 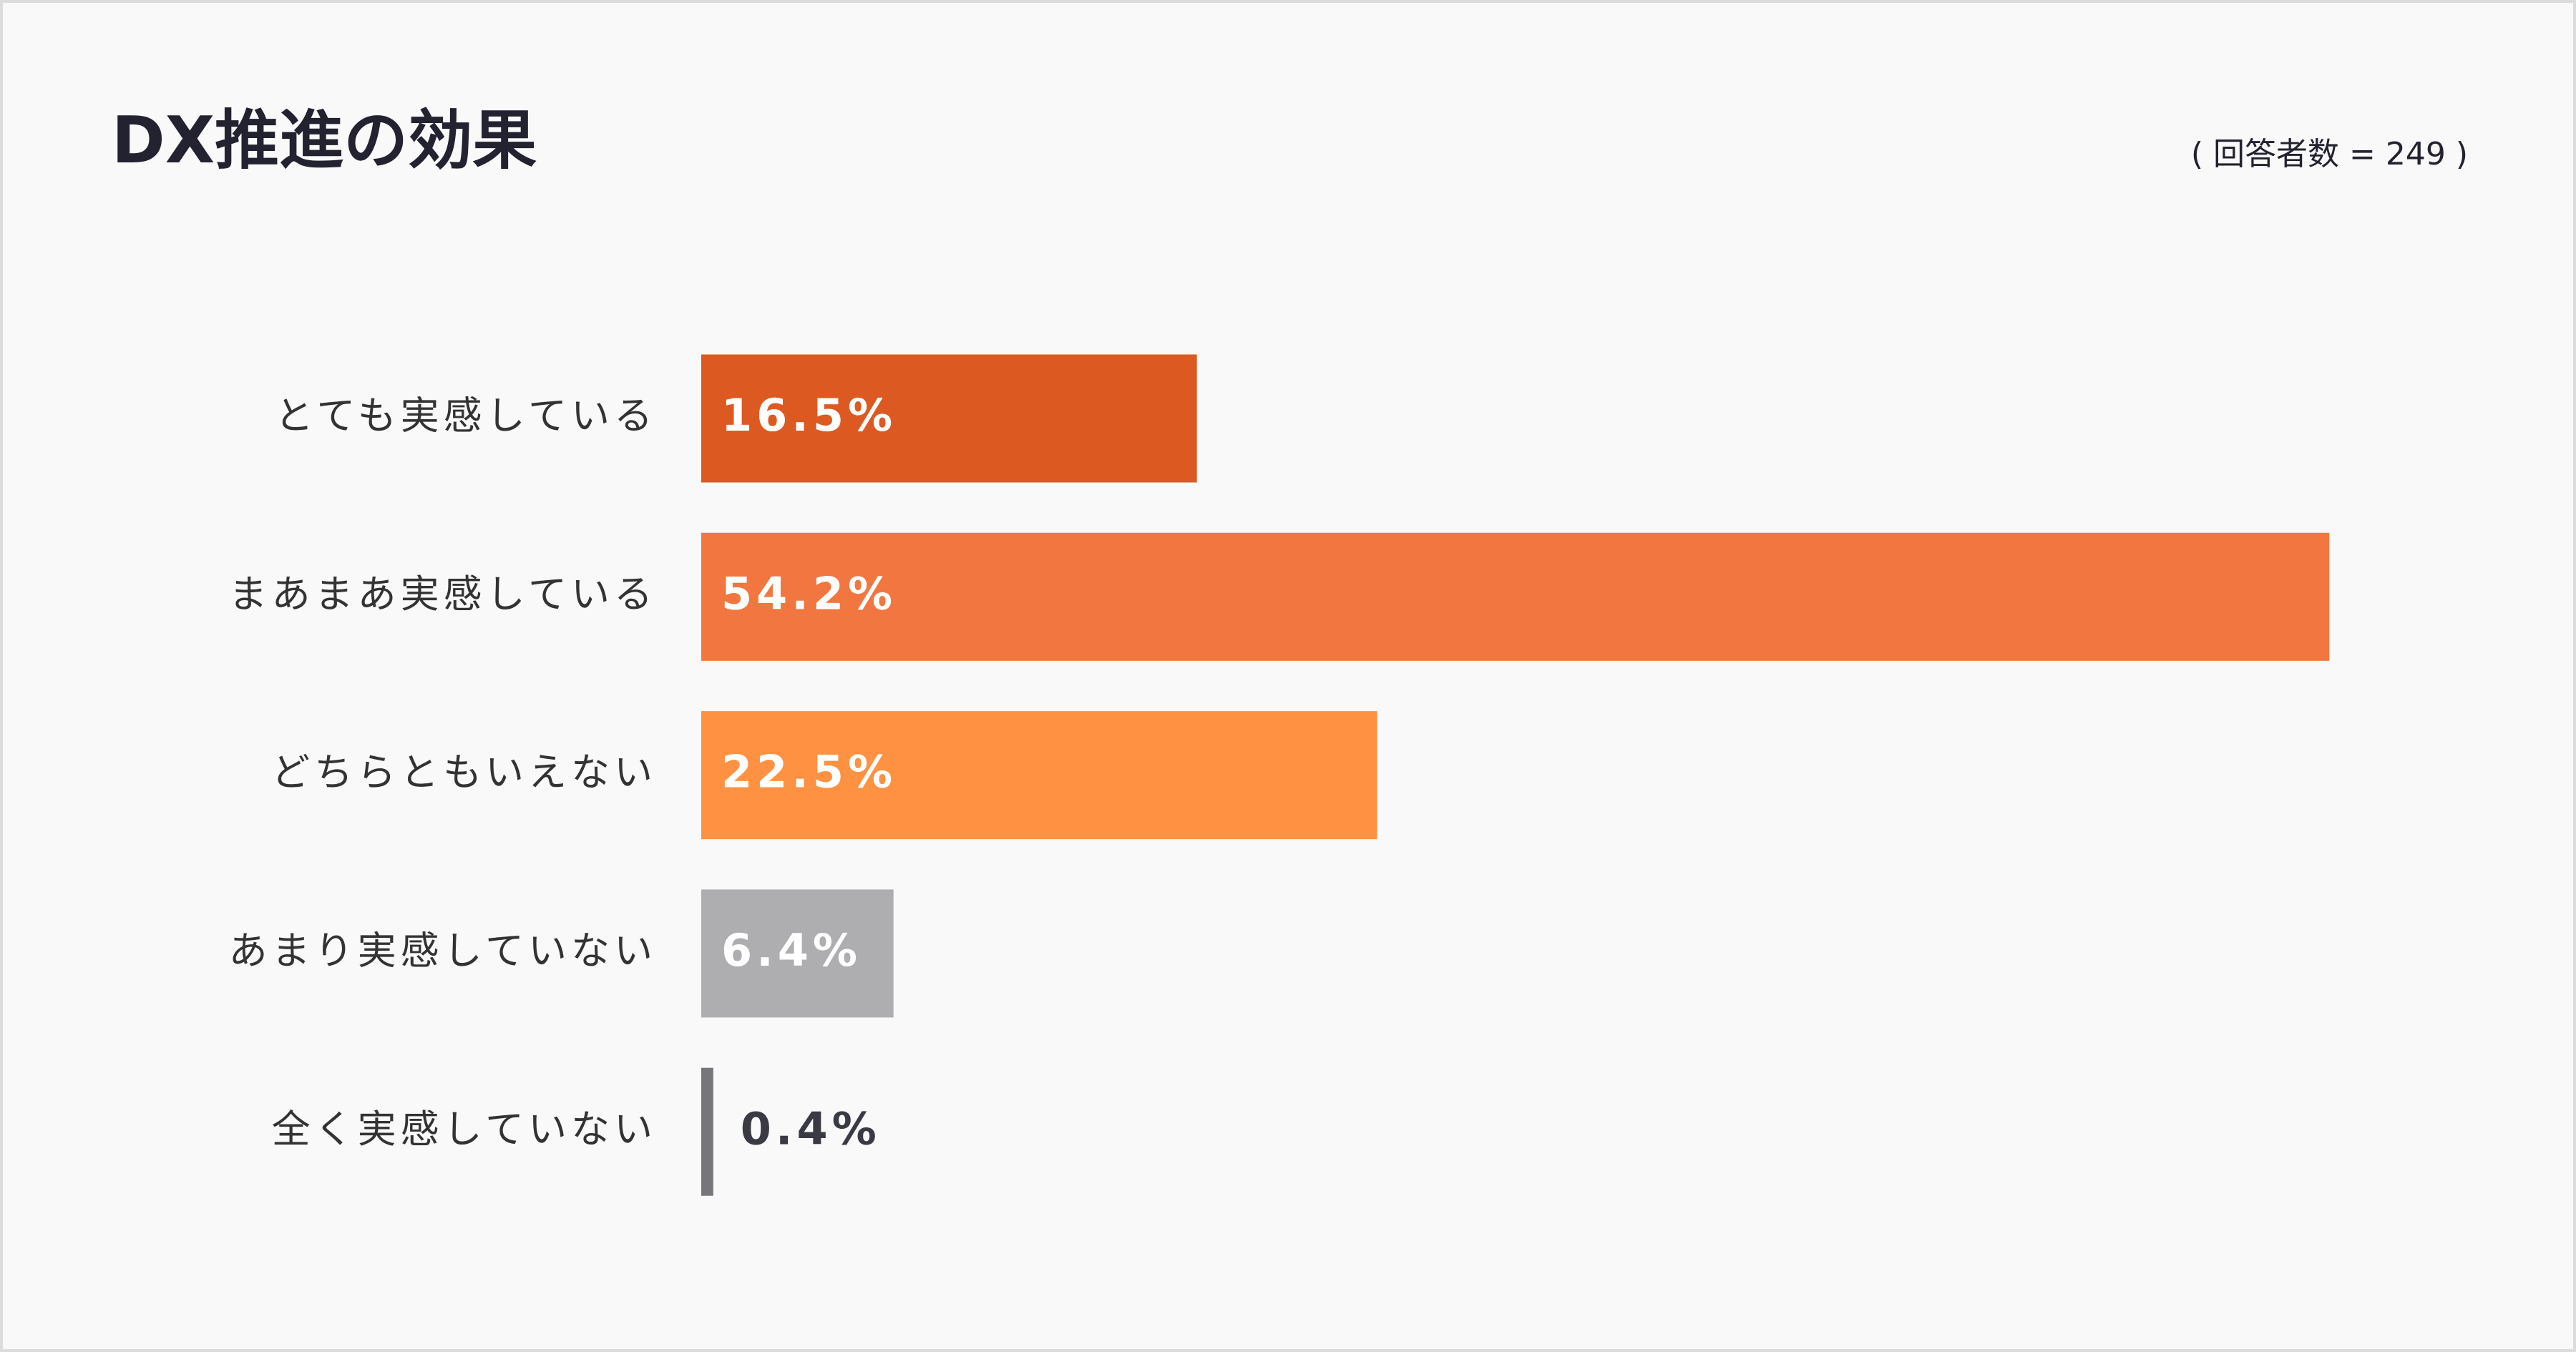 What do you see at coordinates (464, 1129) in the screenshot?
I see `category-label: 全く実感していない` at bounding box center [464, 1129].